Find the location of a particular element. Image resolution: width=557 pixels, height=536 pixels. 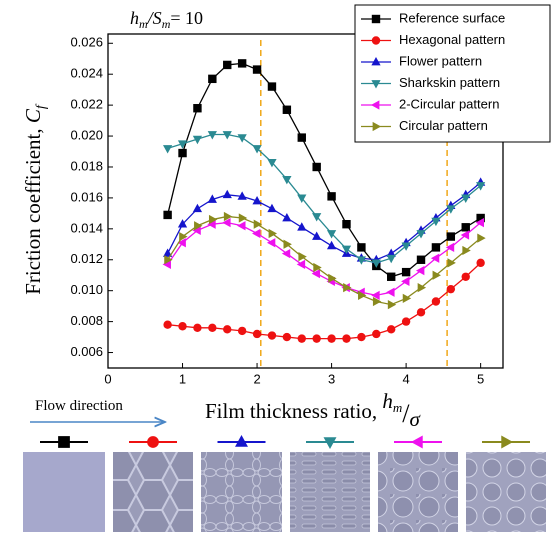

legend-label: Circular pattern is located at coordinates (443, 125).